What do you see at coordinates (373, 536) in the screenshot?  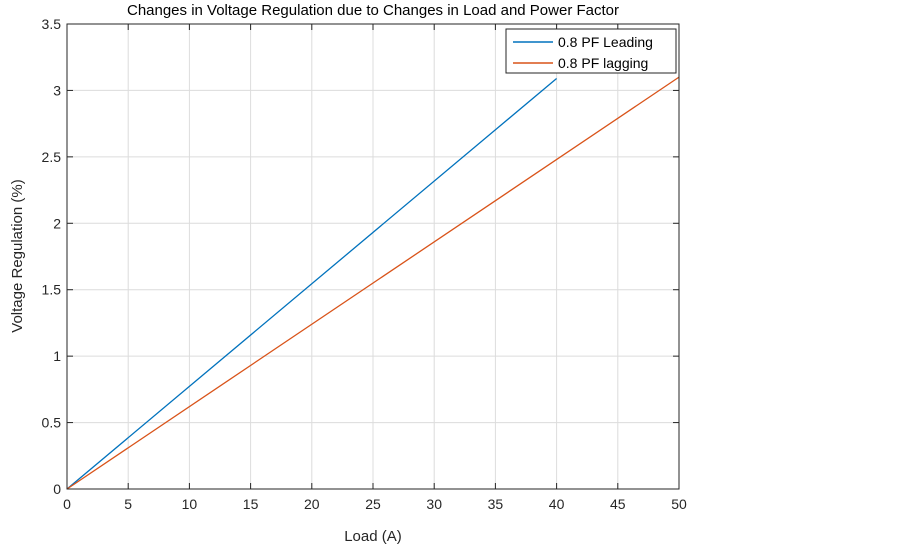 I see `x-axis-title: Load (A)` at bounding box center [373, 536].